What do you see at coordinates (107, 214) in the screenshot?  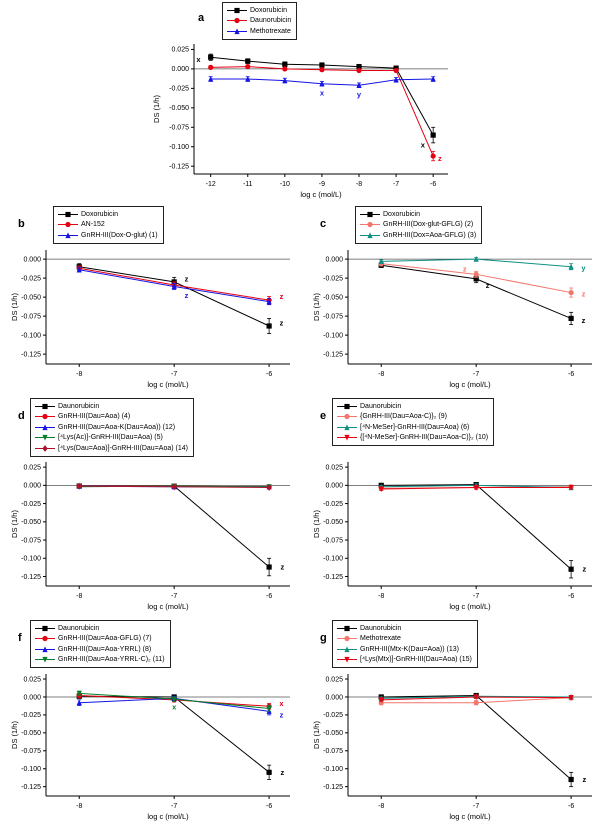 I see `legend-item: Doxorubicin` at bounding box center [107, 214].